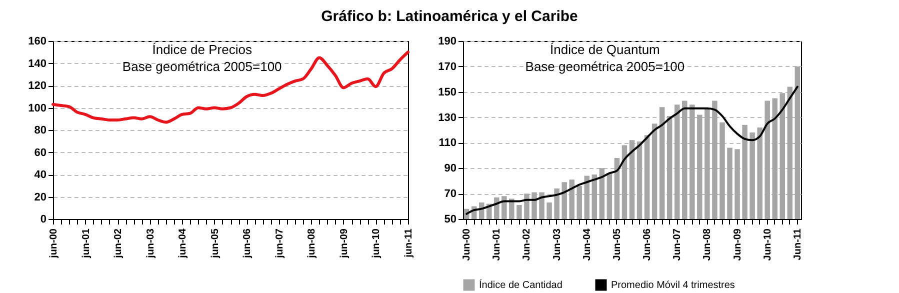 The image size is (899, 293). Describe the element at coordinates (40, 152) in the screenshot. I see `y-tick-label: 60` at that location.